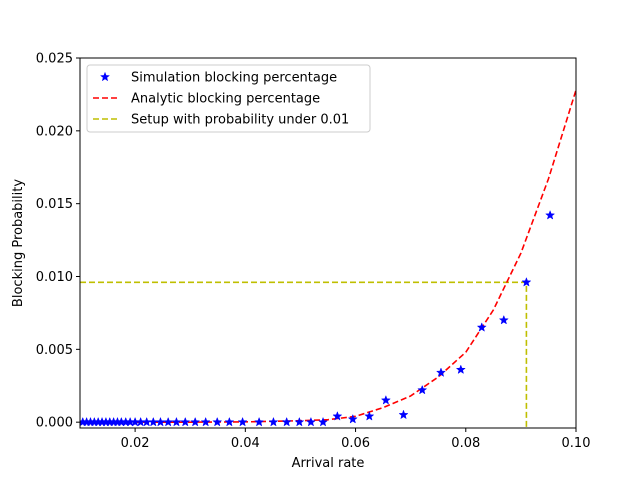 The image size is (640, 480). What do you see at coordinates (54, 277) in the screenshot?
I see `y-tick-label: 0.010` at bounding box center [54, 277].